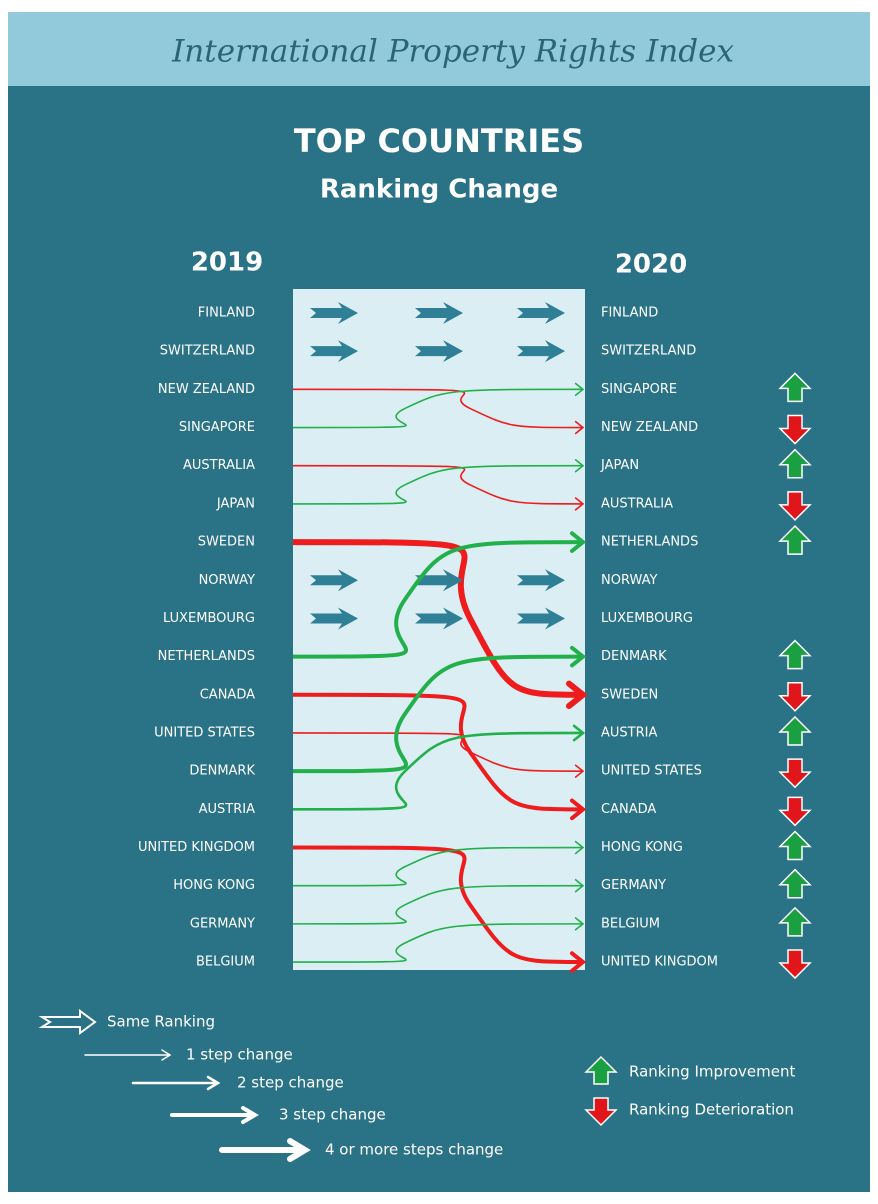  I want to click on country-2020: SINGAPORE, so click(639, 389).